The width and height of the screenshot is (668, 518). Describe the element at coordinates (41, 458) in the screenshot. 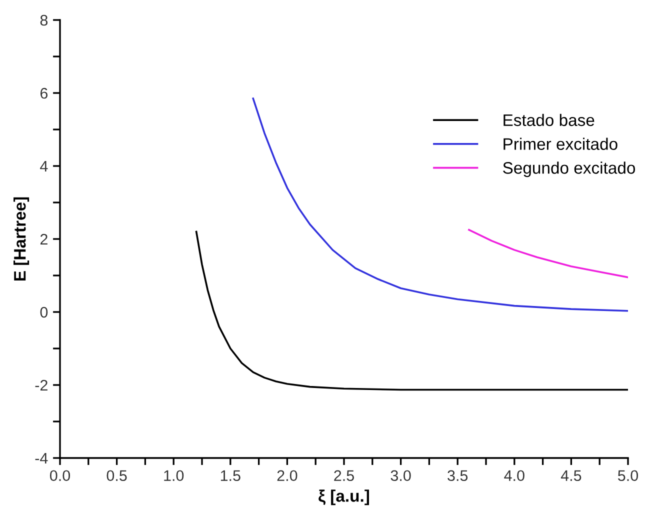

I see `y-tick-label: -4` at that location.